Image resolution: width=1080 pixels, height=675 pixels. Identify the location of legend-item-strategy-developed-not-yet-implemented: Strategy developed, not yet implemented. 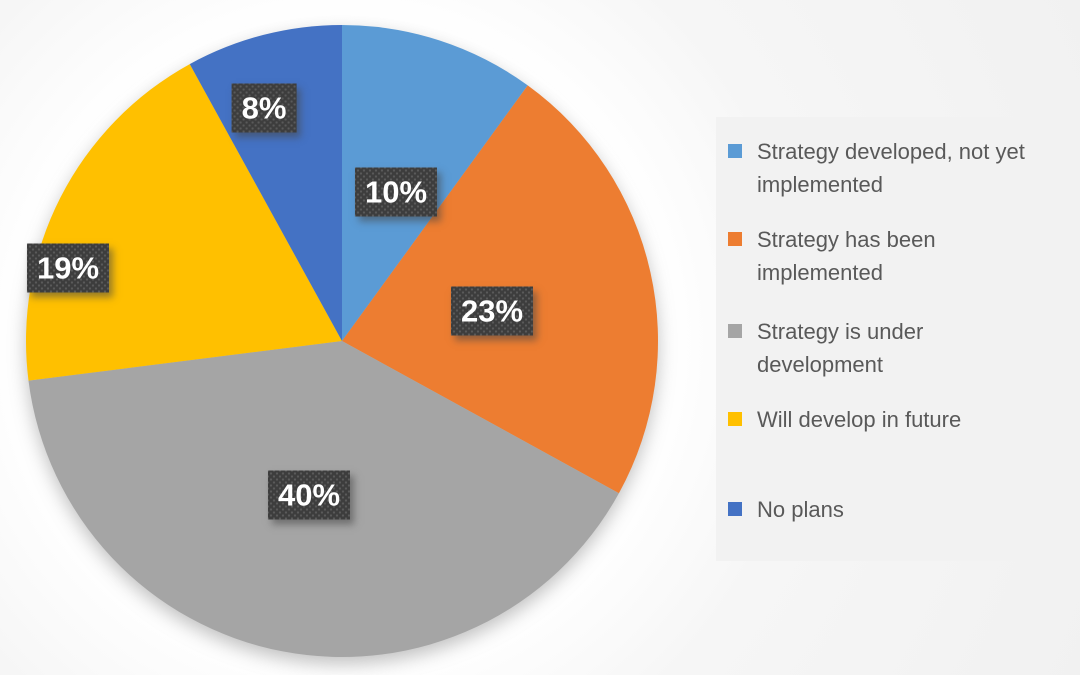
(876, 168).